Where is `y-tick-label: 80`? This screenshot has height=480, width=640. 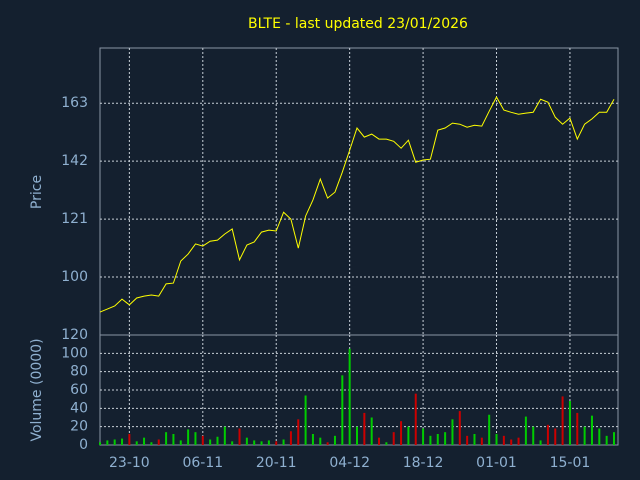 y-tick-label: 80 is located at coordinates (79, 372).